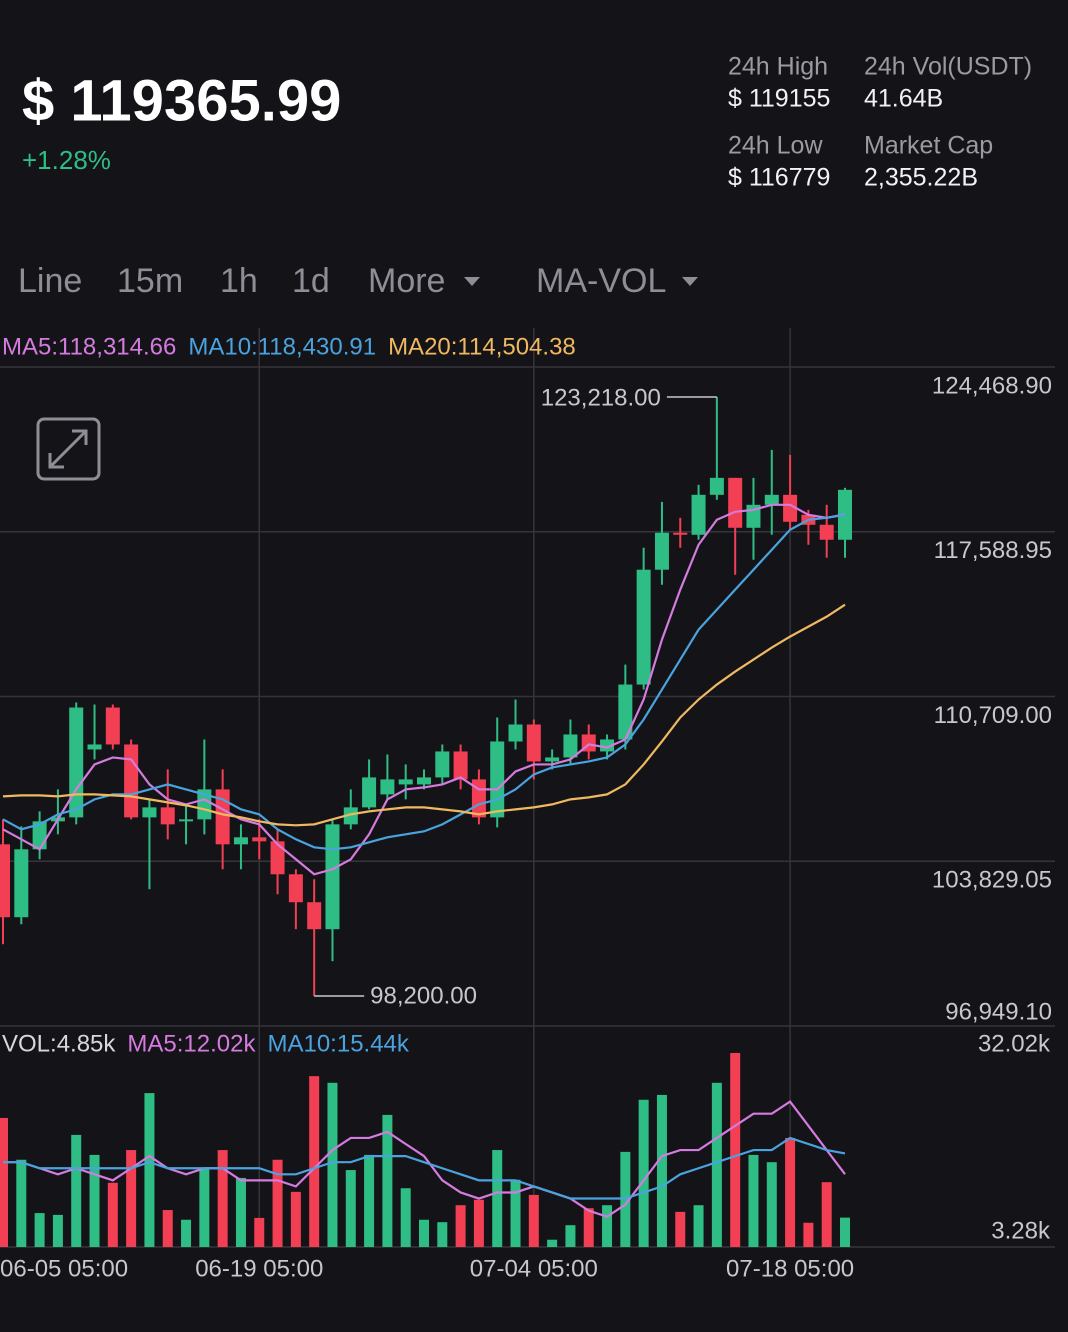 Image resolution: width=1068 pixels, height=1332 pixels. I want to click on legend-entry: MA10:15.44k, so click(338, 1043).